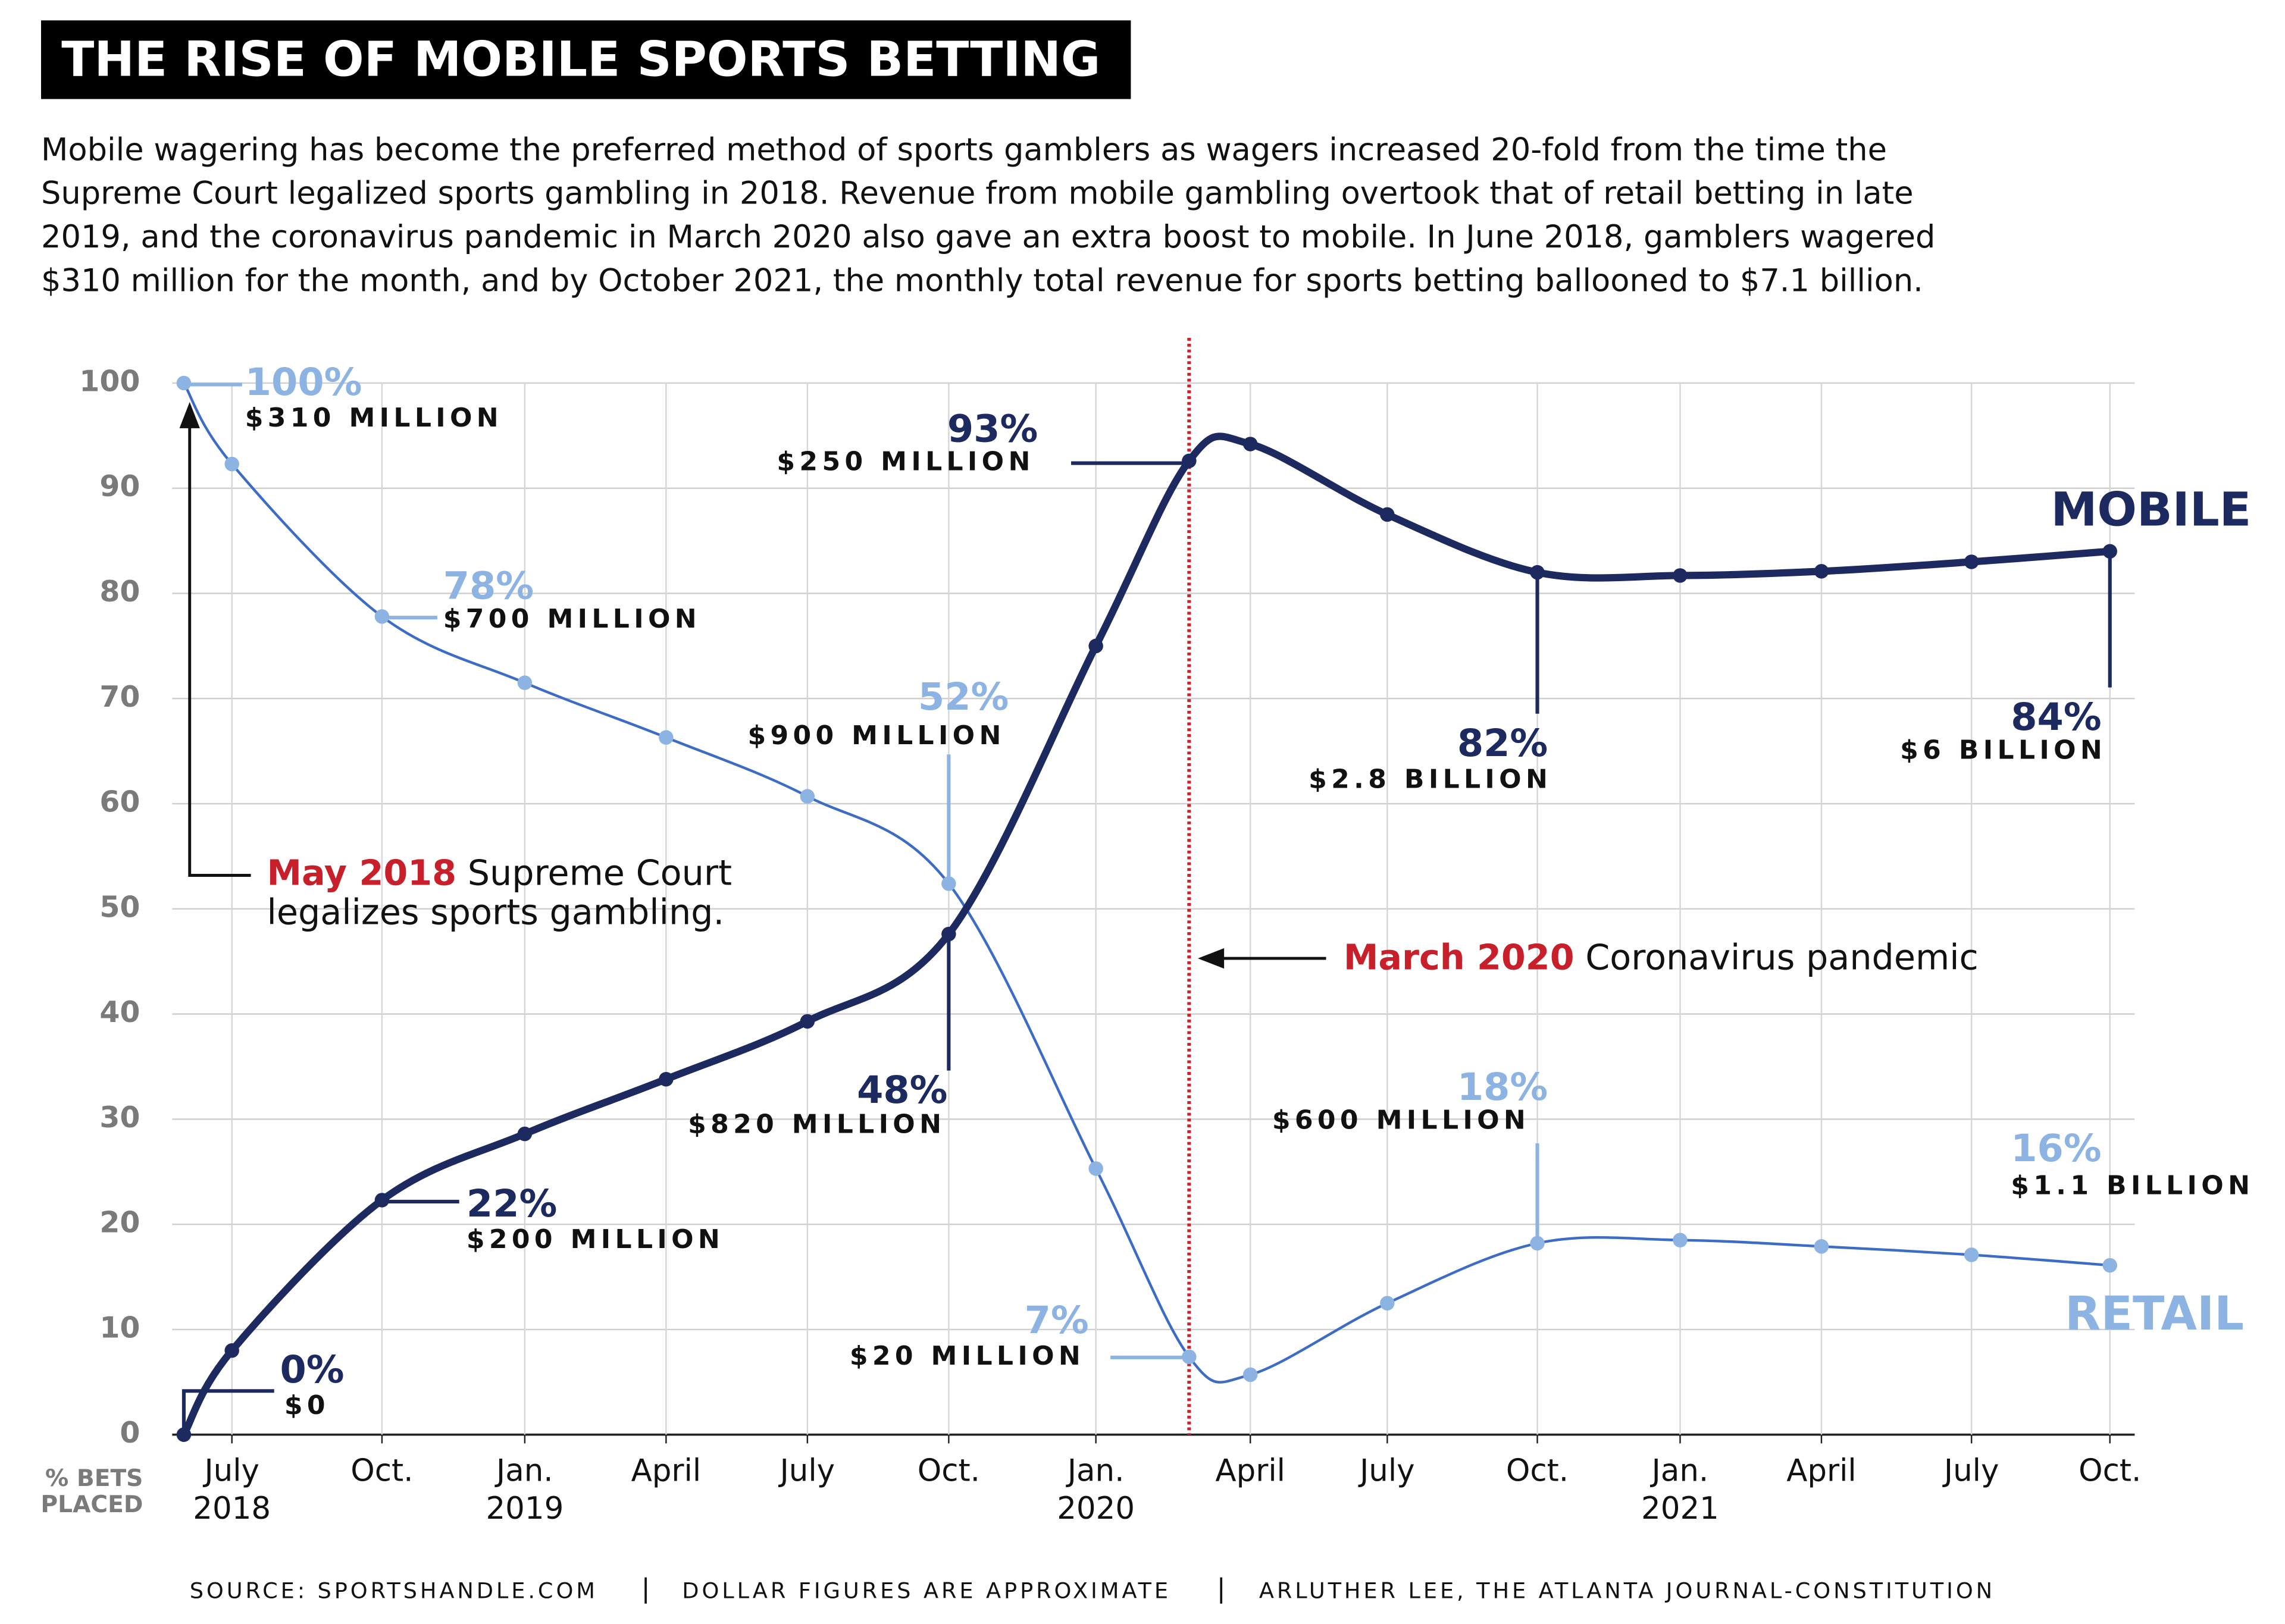  Describe the element at coordinates (394, 1591) in the screenshot. I see `footer-text: SOURCE: SPORTSHANDLE.COM` at that location.